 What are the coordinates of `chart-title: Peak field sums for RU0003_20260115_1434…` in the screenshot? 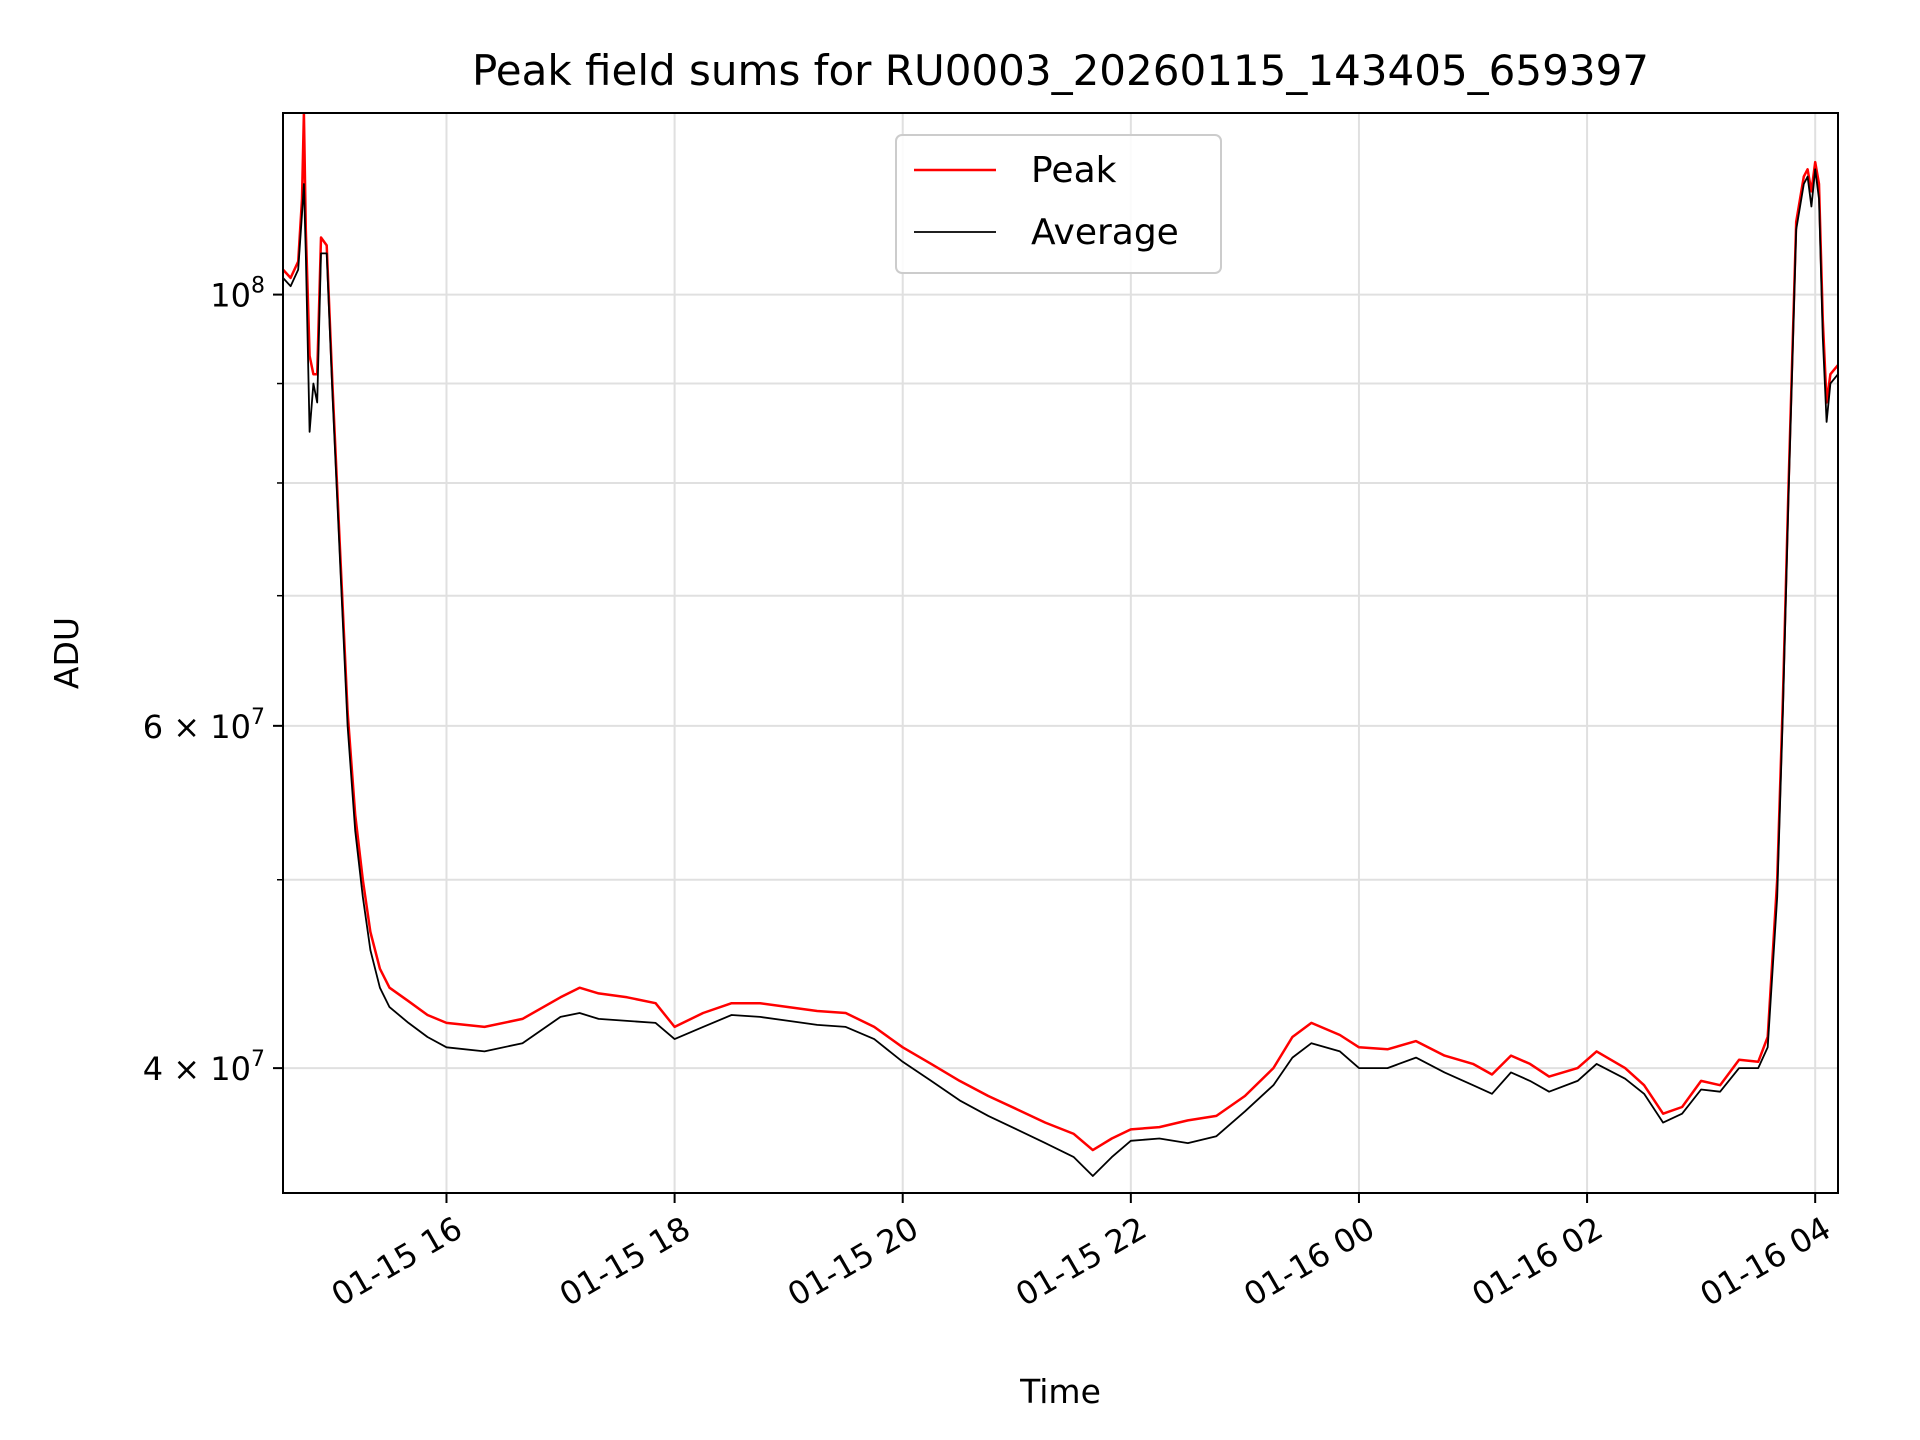 It's located at (1060, 70).